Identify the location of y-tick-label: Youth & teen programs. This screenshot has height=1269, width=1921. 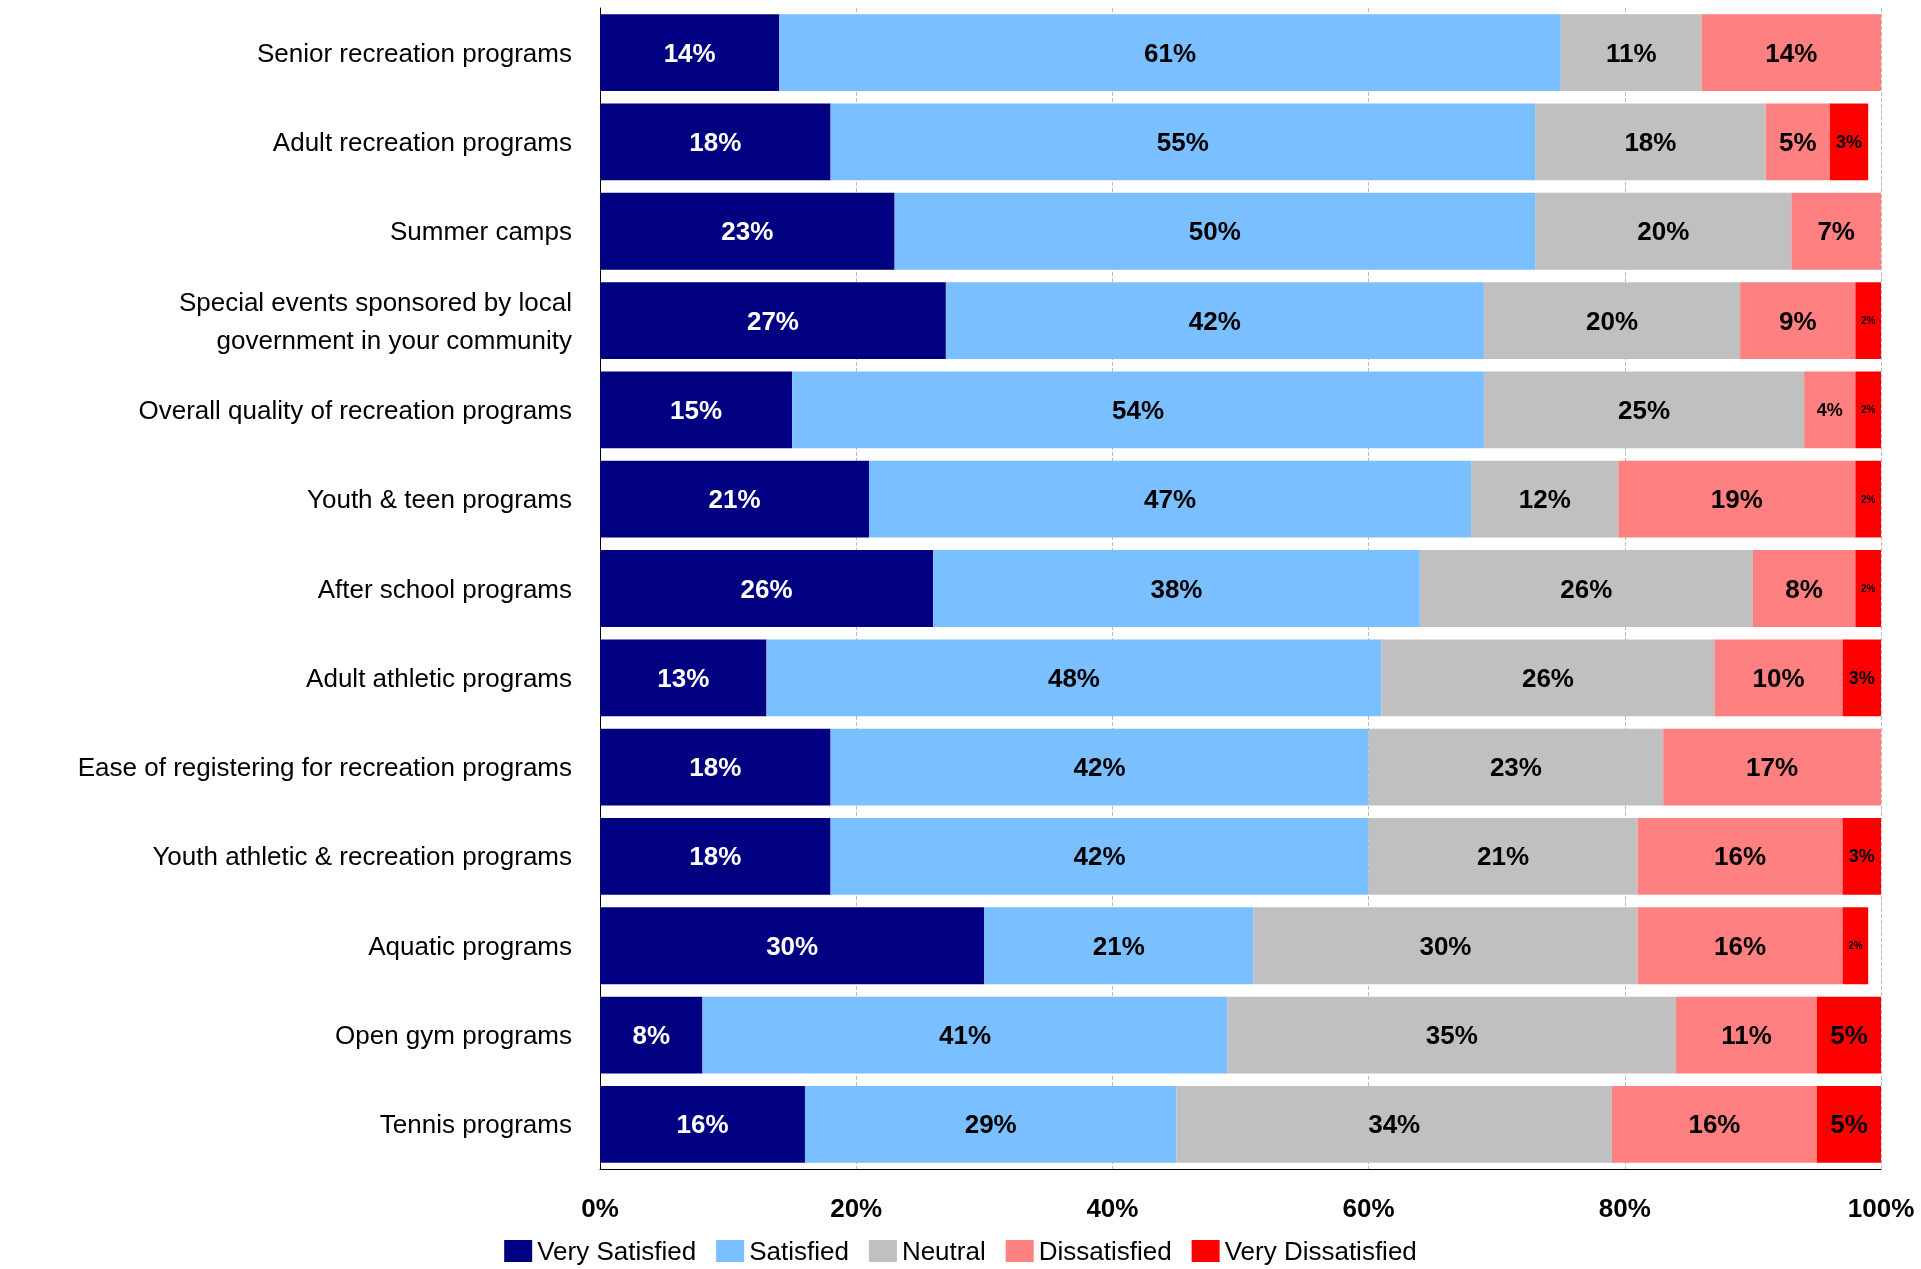
(439, 499).